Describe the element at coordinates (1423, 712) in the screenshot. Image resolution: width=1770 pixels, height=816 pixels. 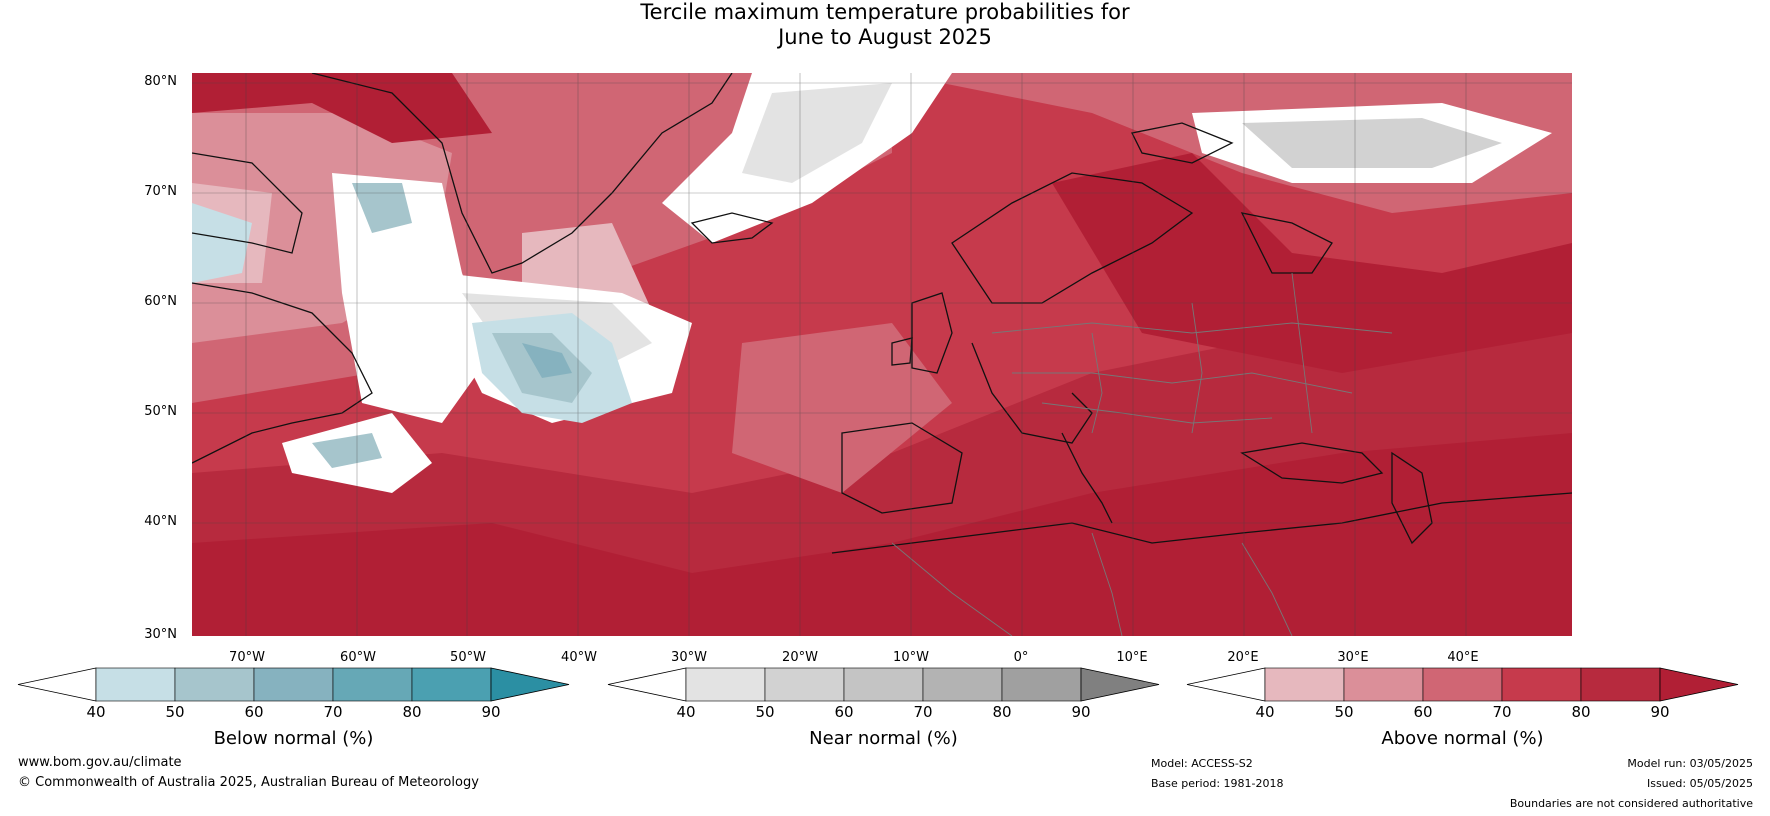
I see `above-tick-60: 60` at that location.